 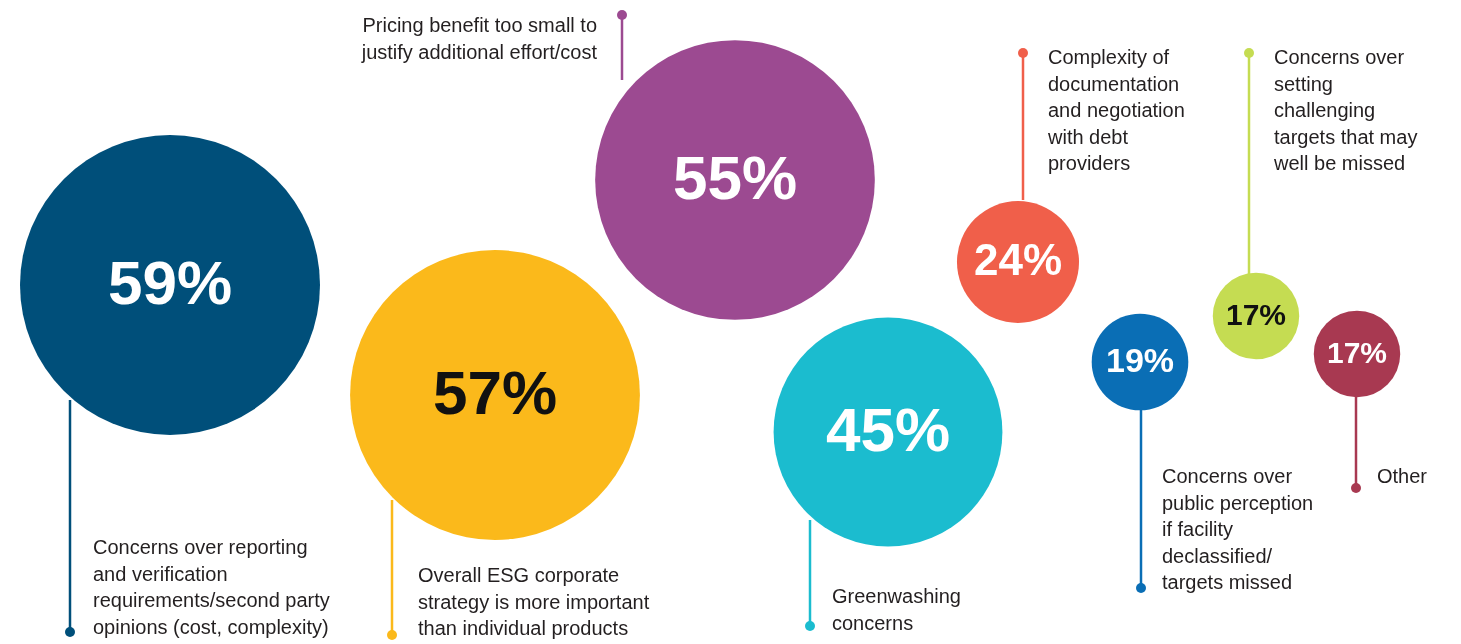 What do you see at coordinates (888, 429) in the screenshot?
I see `data-label: 45%` at bounding box center [888, 429].